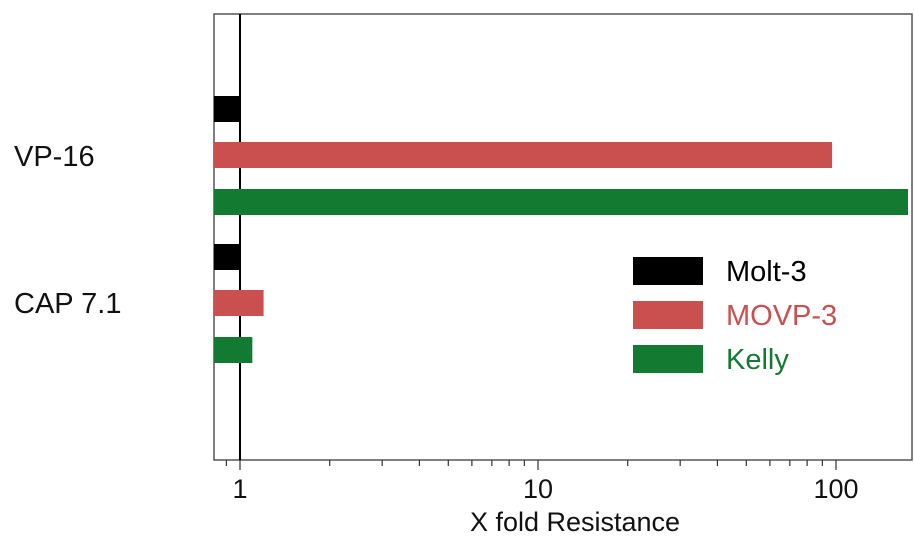 This screenshot has height=536, width=914. I want to click on legend: Molt-3 MOVP-3 Kelly, so click(735, 316).